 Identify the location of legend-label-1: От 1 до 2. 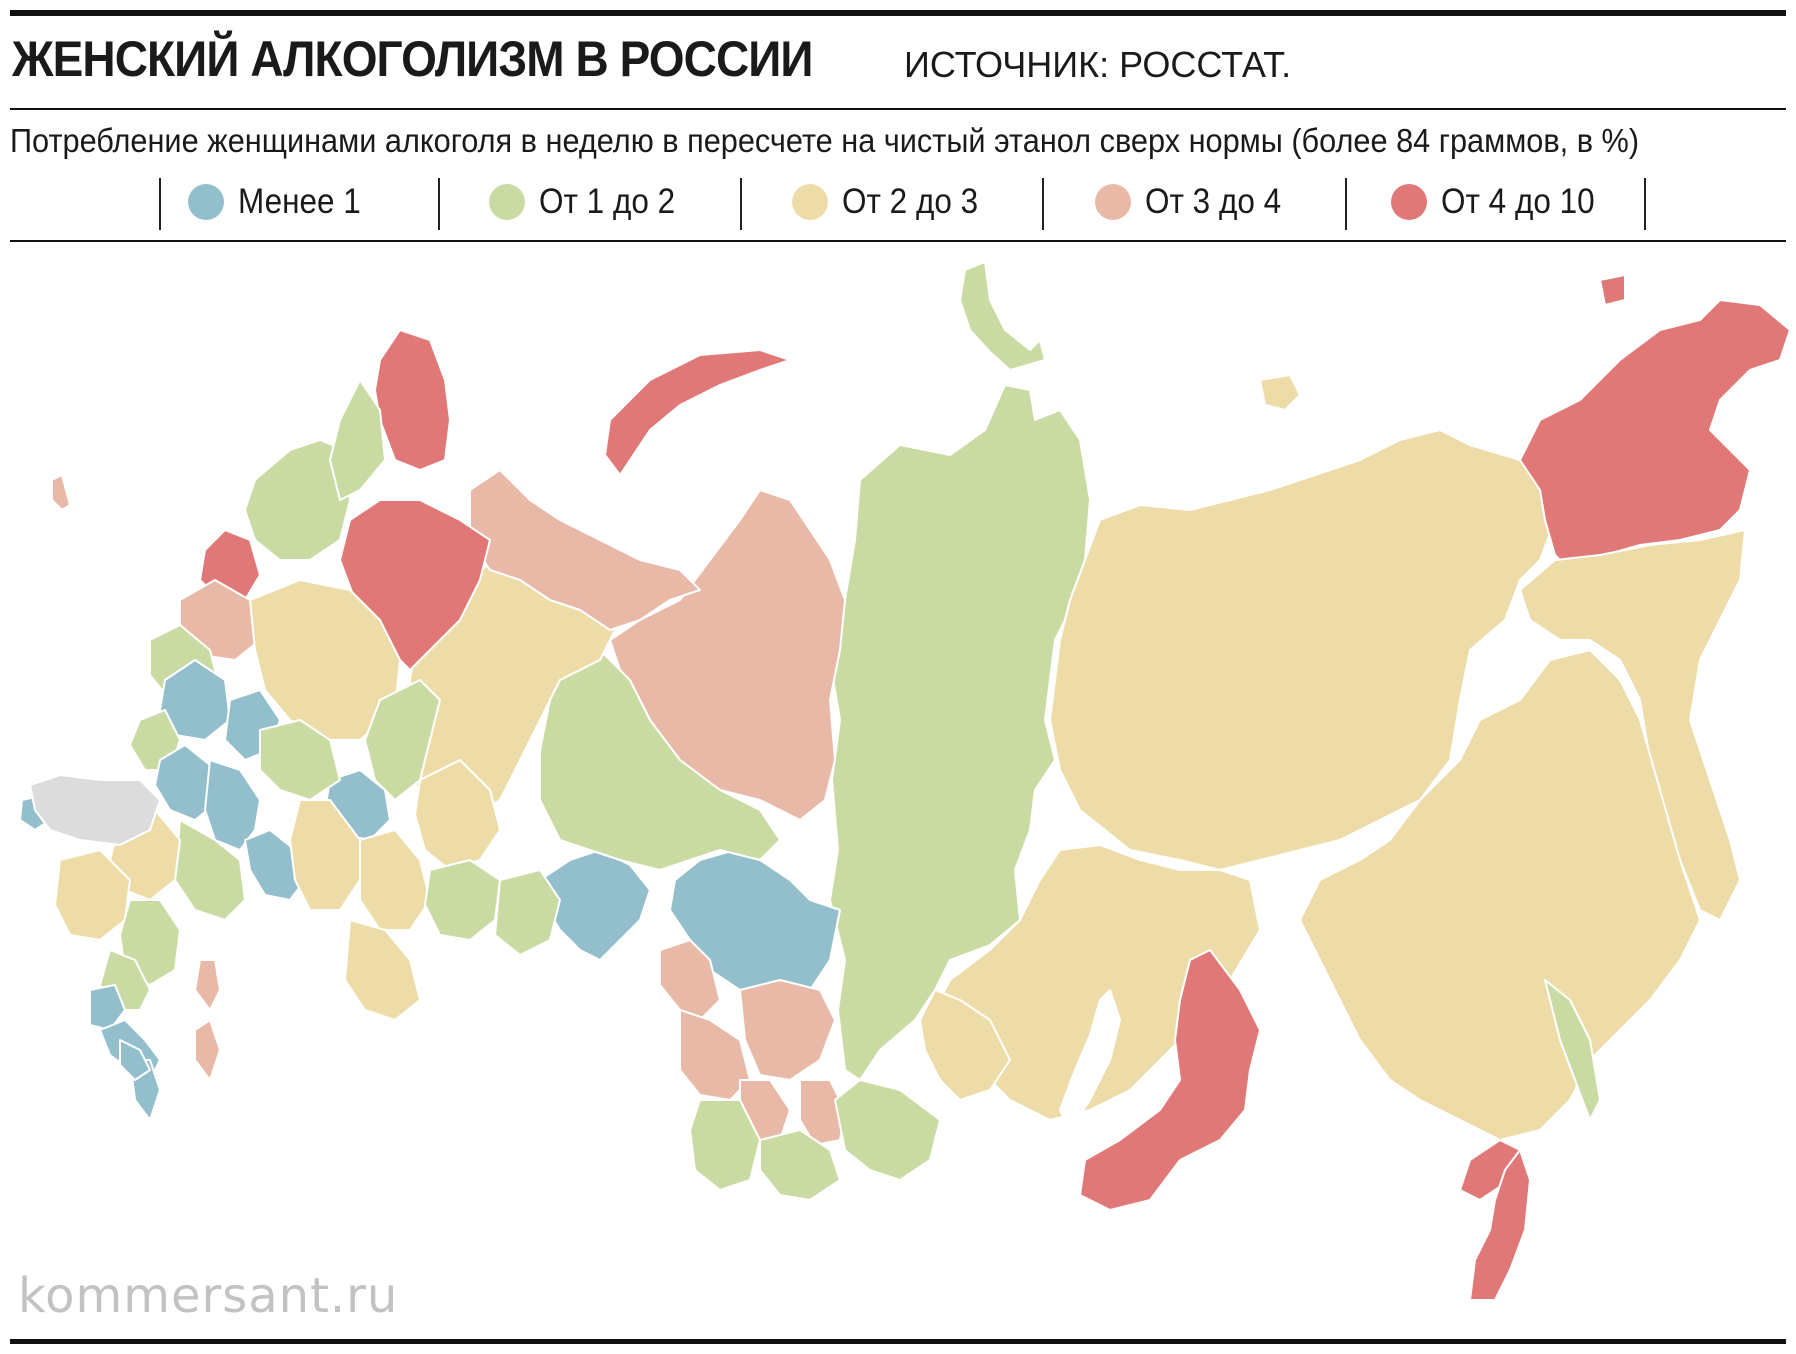
(607, 201).